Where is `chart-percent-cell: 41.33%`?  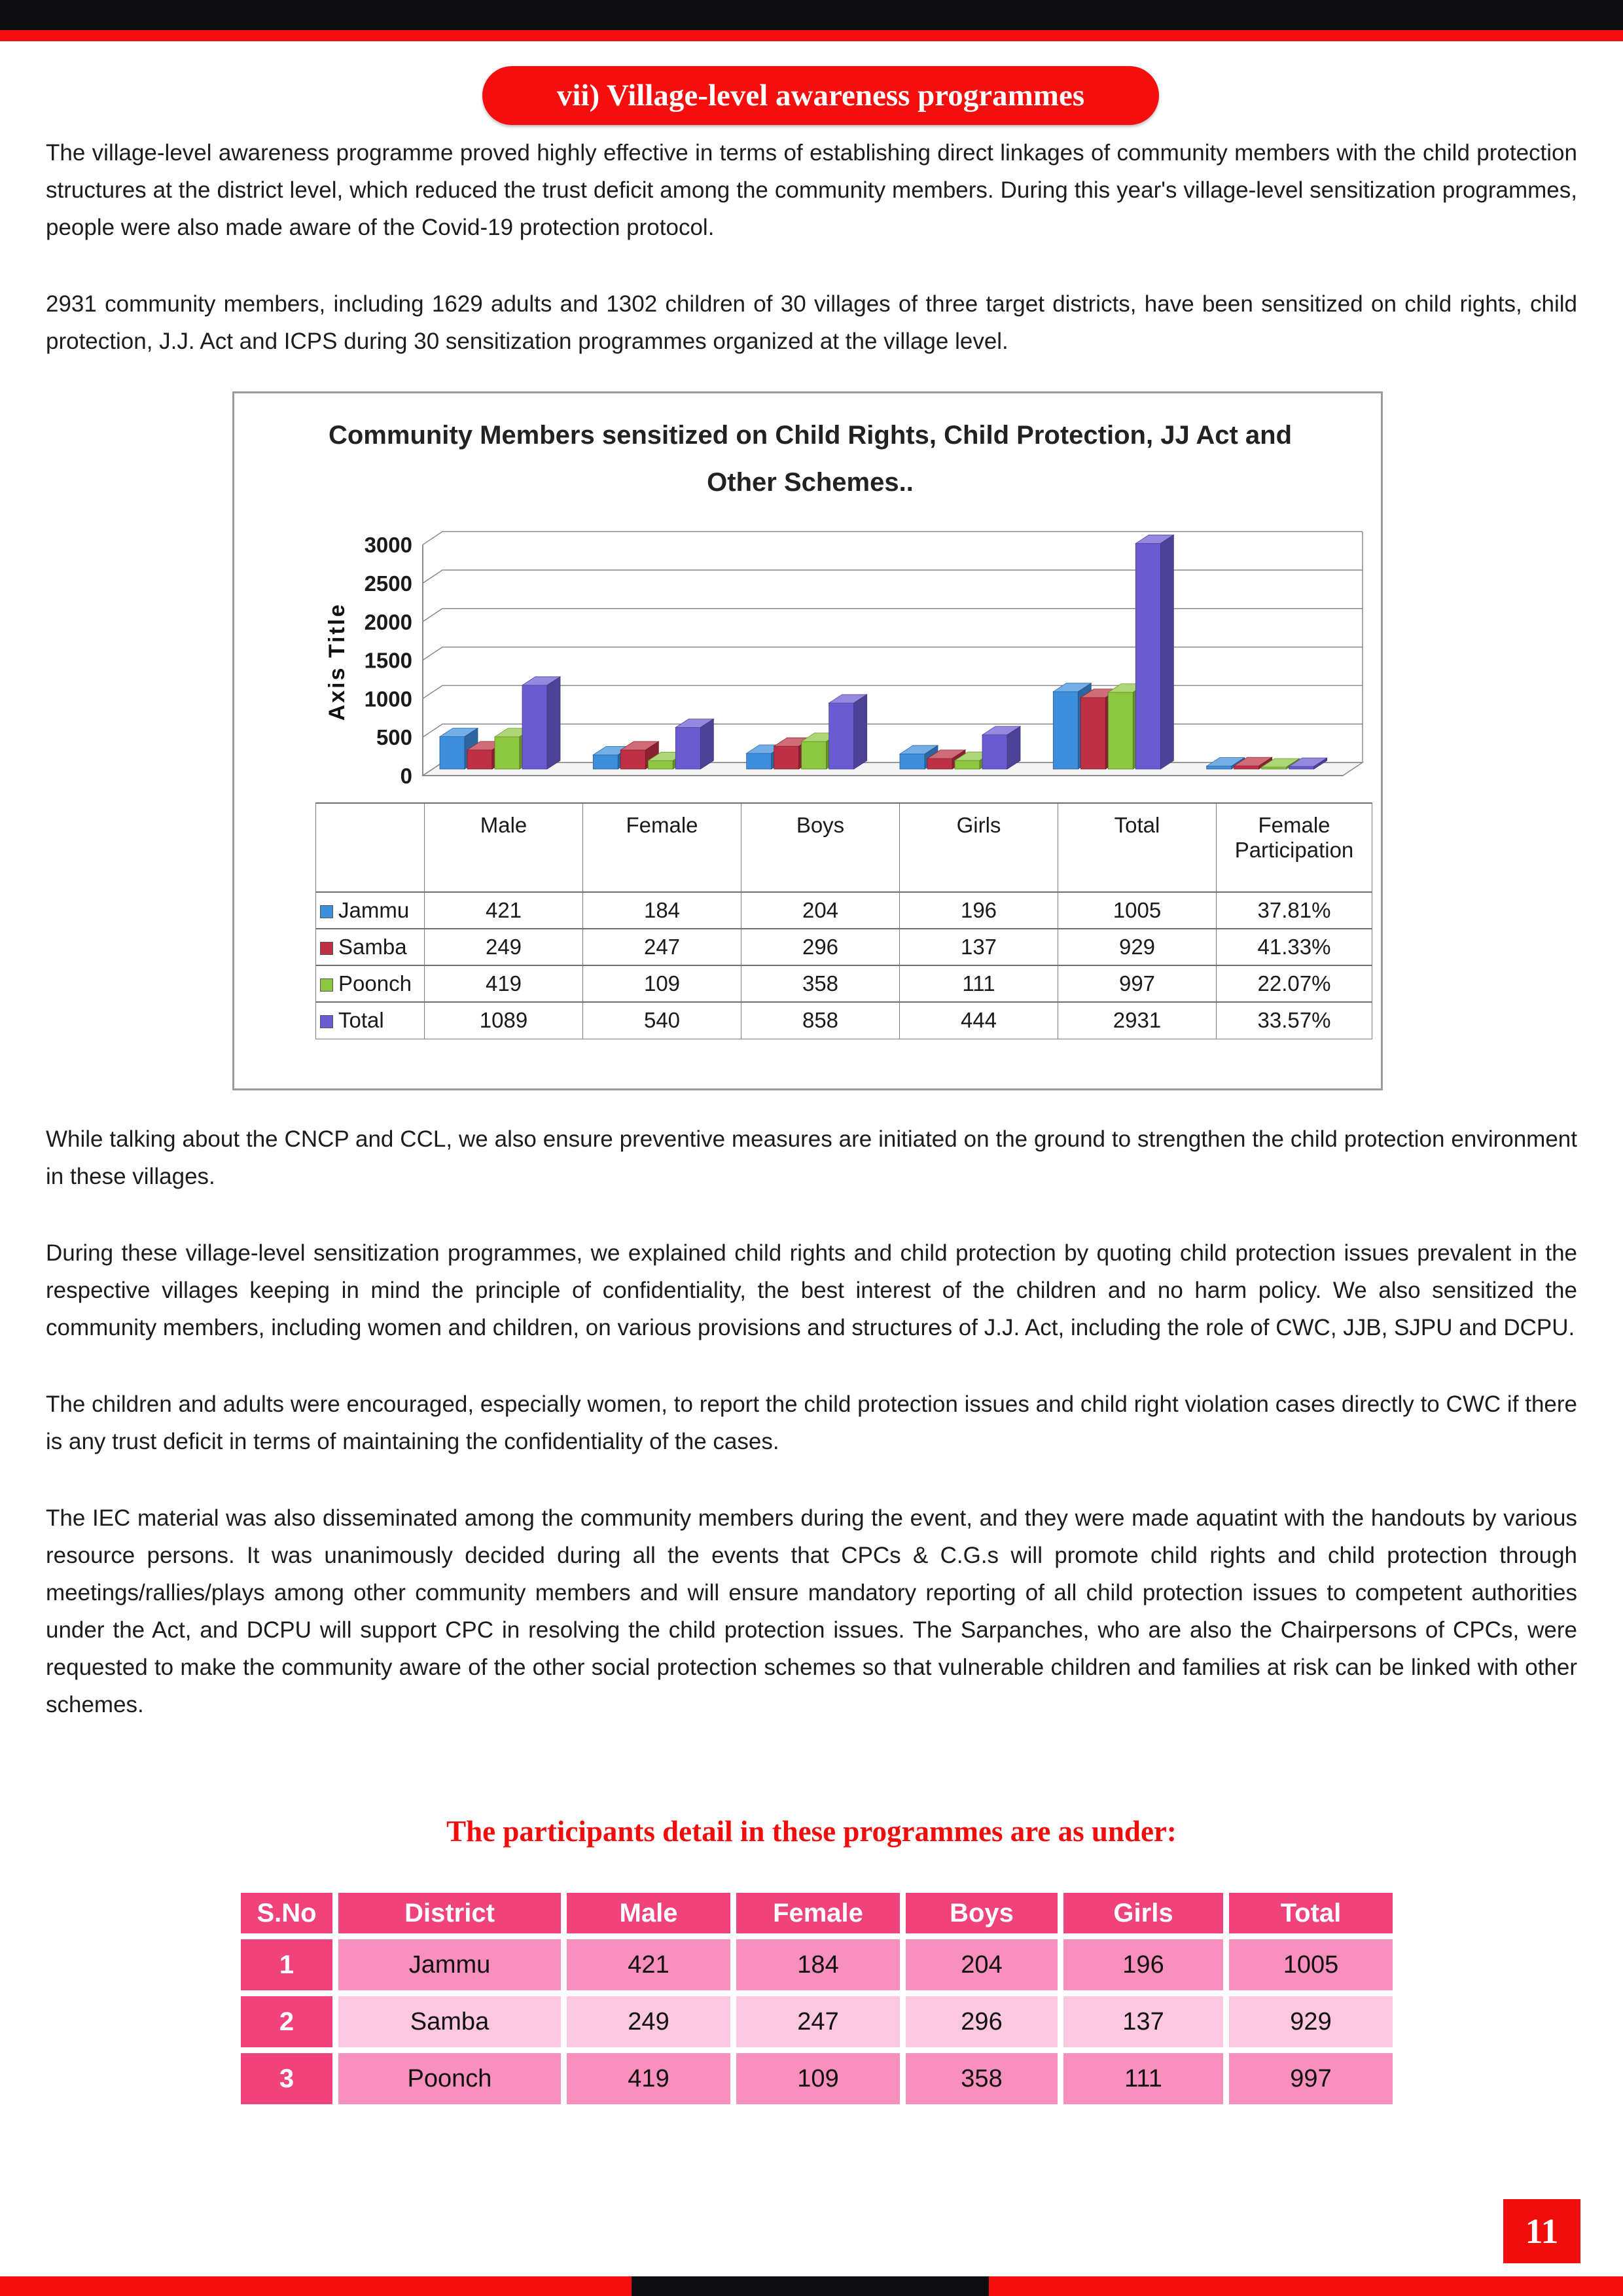 chart-percent-cell: 41.33% is located at coordinates (1294, 947).